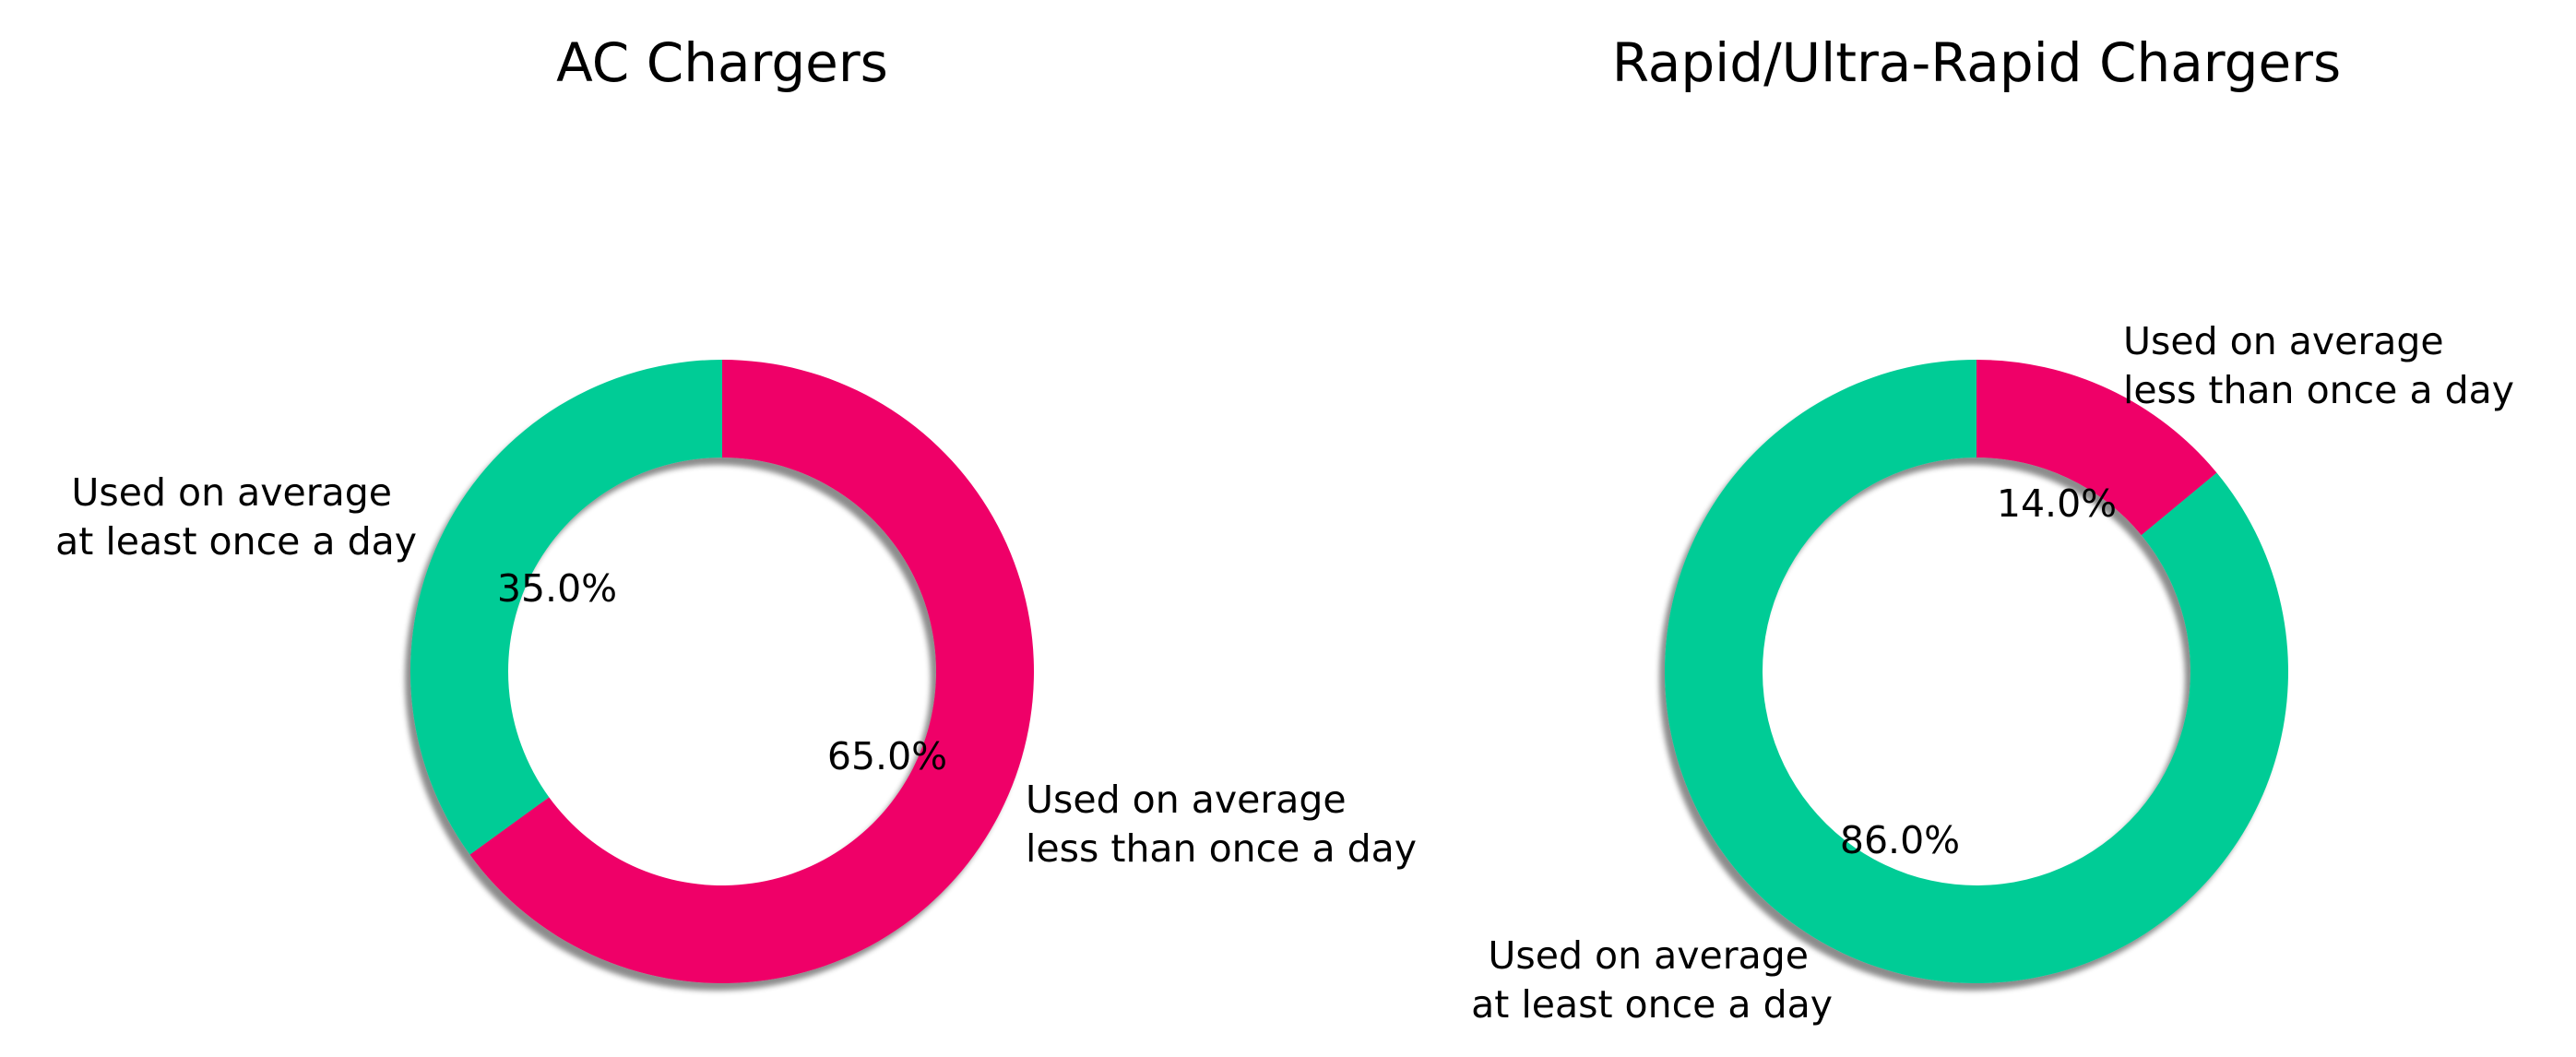  I want to click on slice-label-ac-at-least: Used on average at least once a day, so click(236, 517).